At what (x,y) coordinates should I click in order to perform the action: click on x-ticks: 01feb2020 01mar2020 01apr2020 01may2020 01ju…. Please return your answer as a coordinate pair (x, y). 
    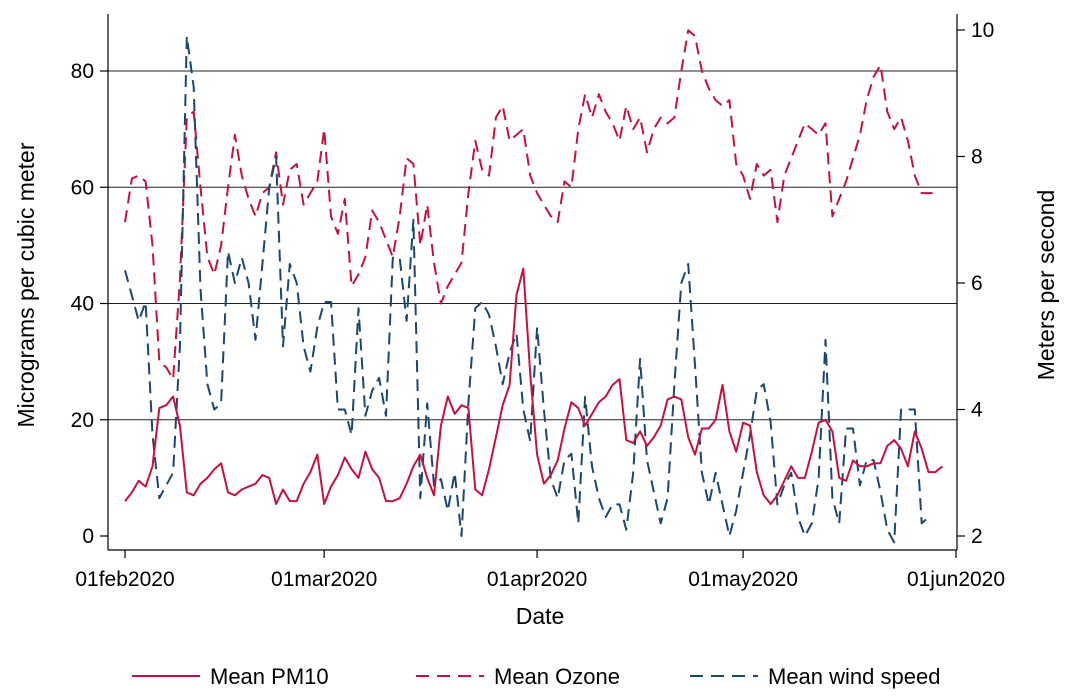
    Looking at the image, I should click on (540, 570).